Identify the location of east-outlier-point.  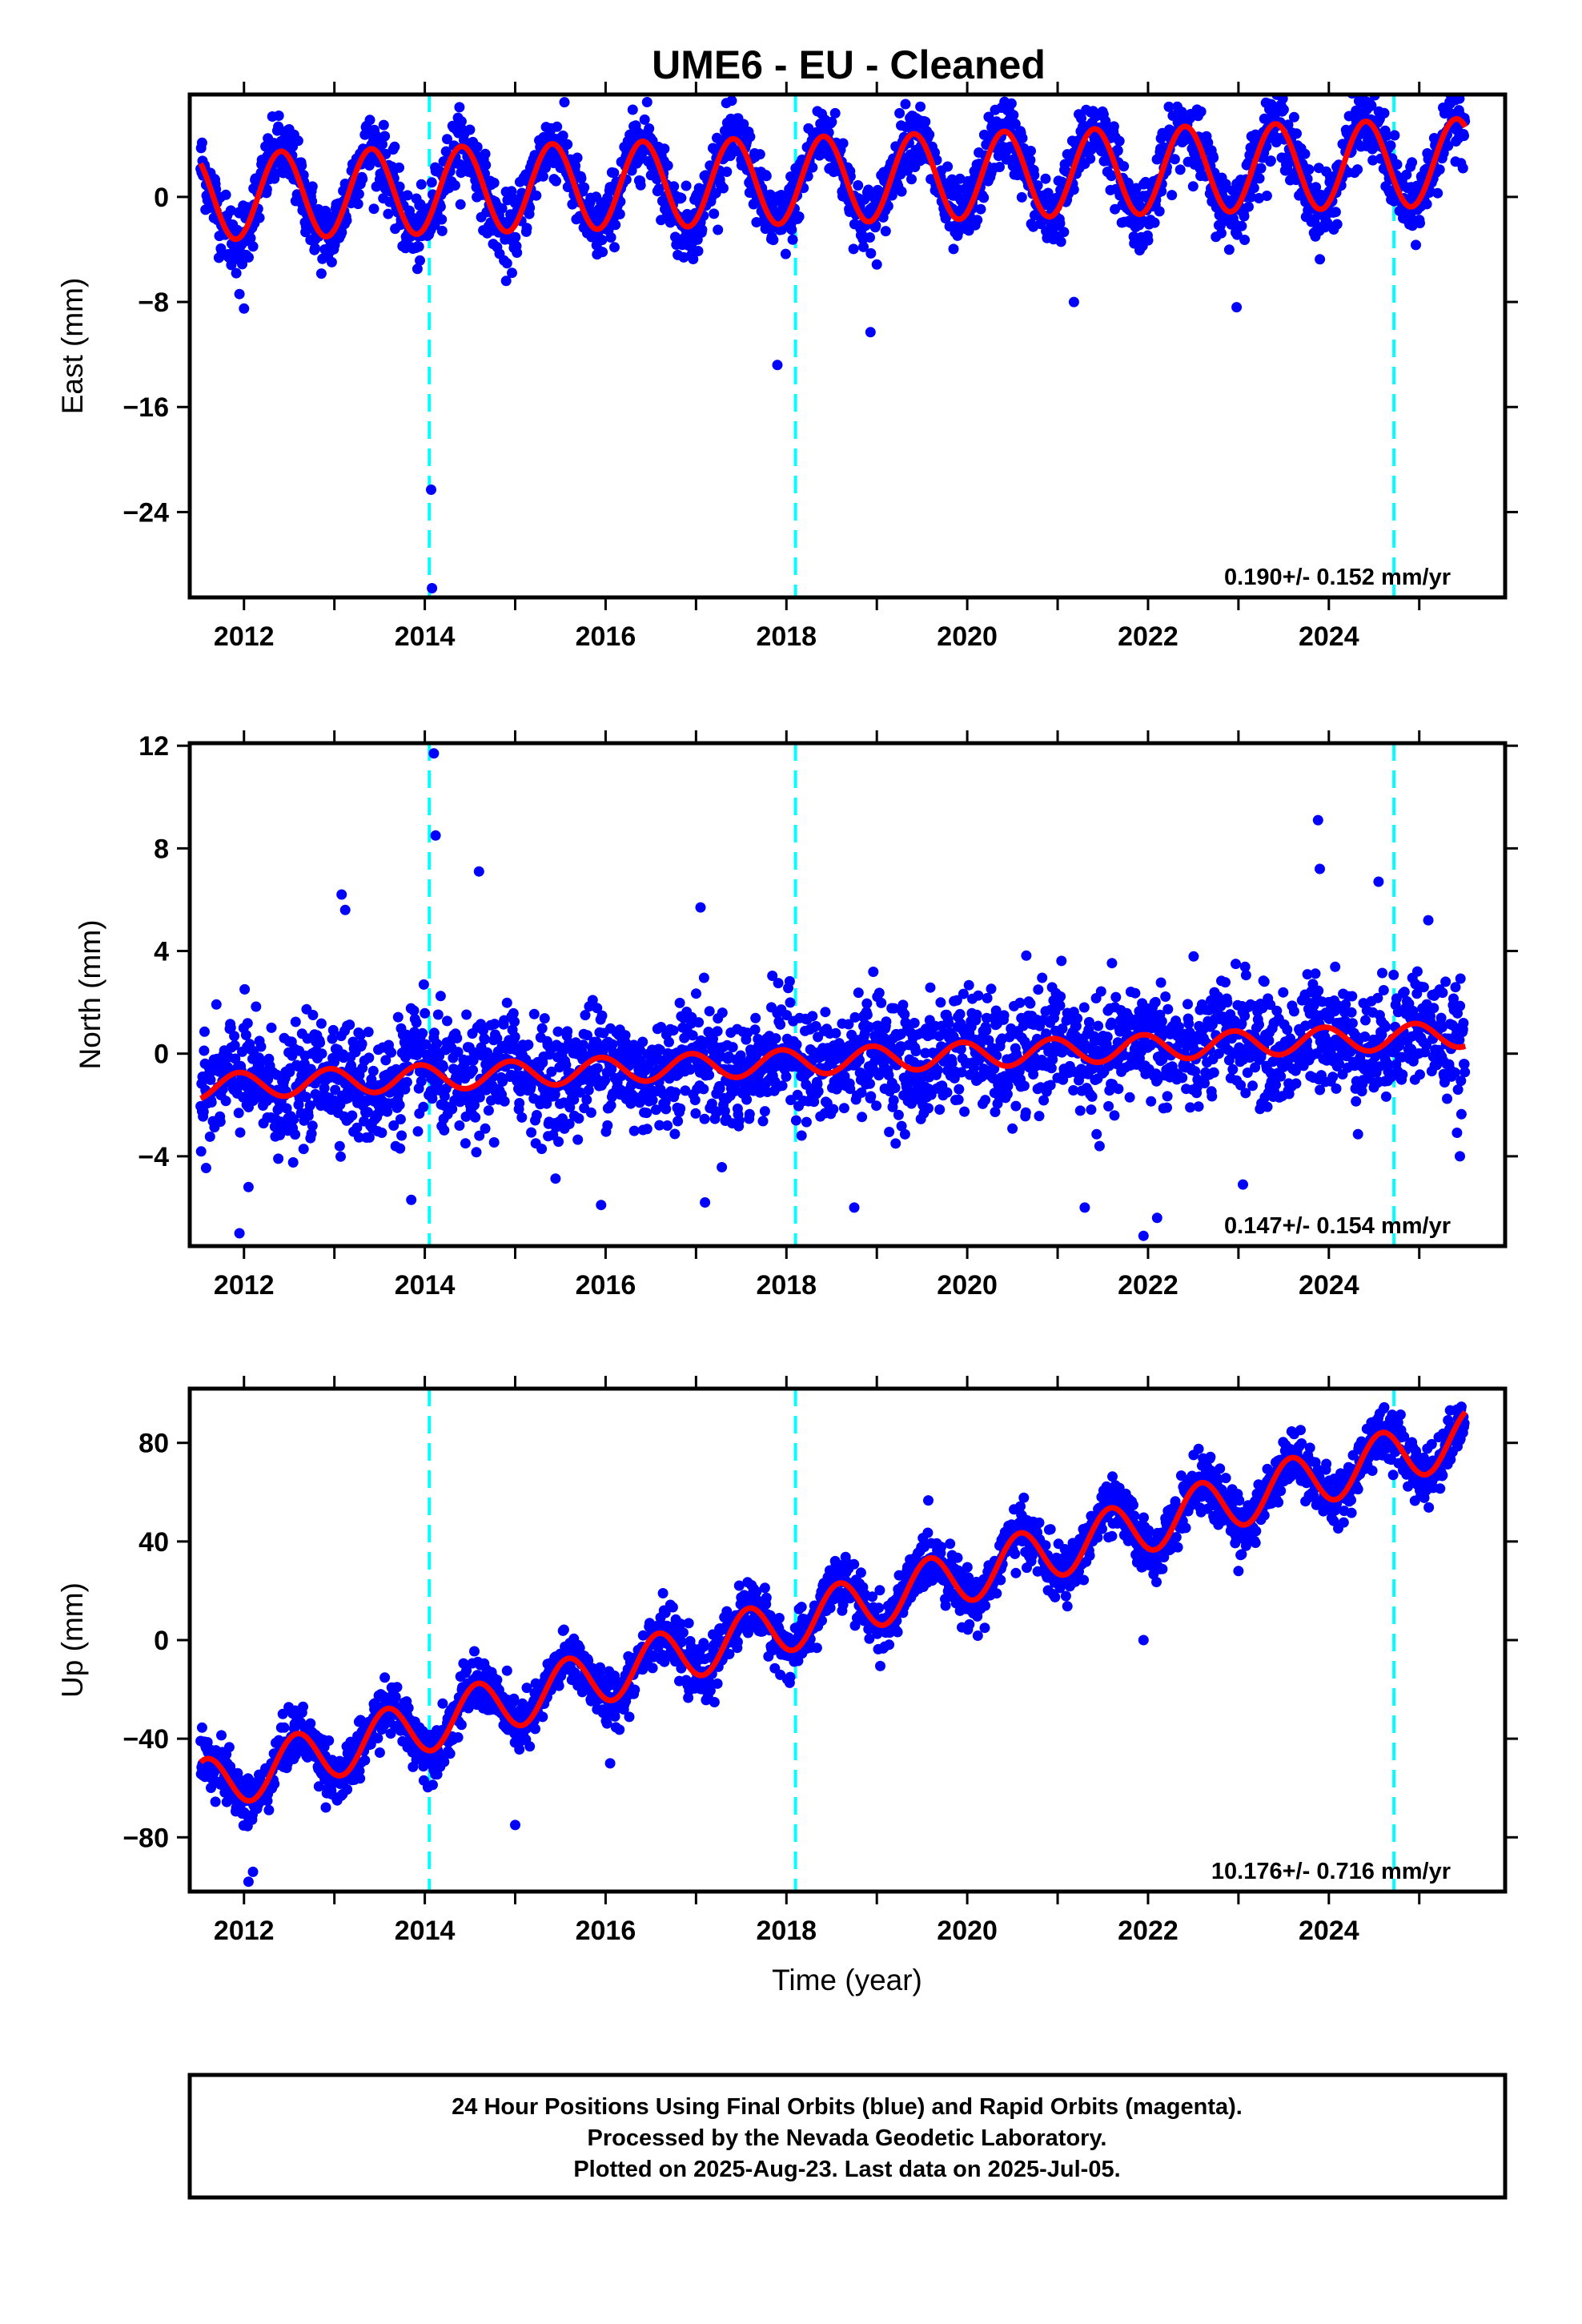
(506, 281).